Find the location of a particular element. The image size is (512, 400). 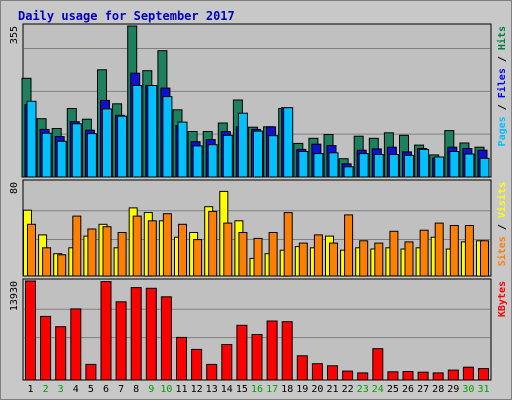

x-tick-label: 26 is located at coordinates (408, 389).